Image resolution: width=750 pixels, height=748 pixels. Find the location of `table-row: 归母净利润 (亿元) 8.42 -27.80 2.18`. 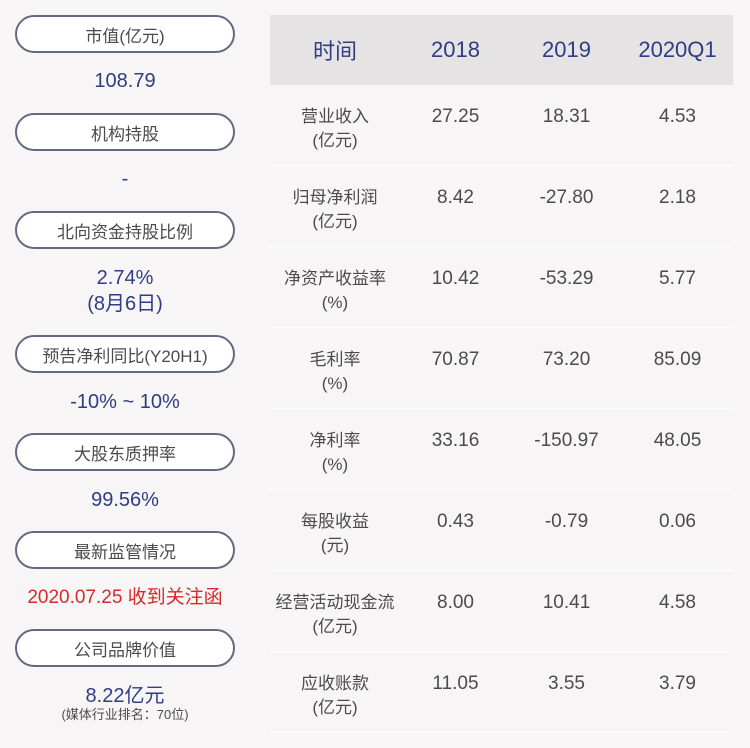

table-row: 归母净利润 (亿元) 8.42 -27.80 2.18 is located at coordinates (501, 206).